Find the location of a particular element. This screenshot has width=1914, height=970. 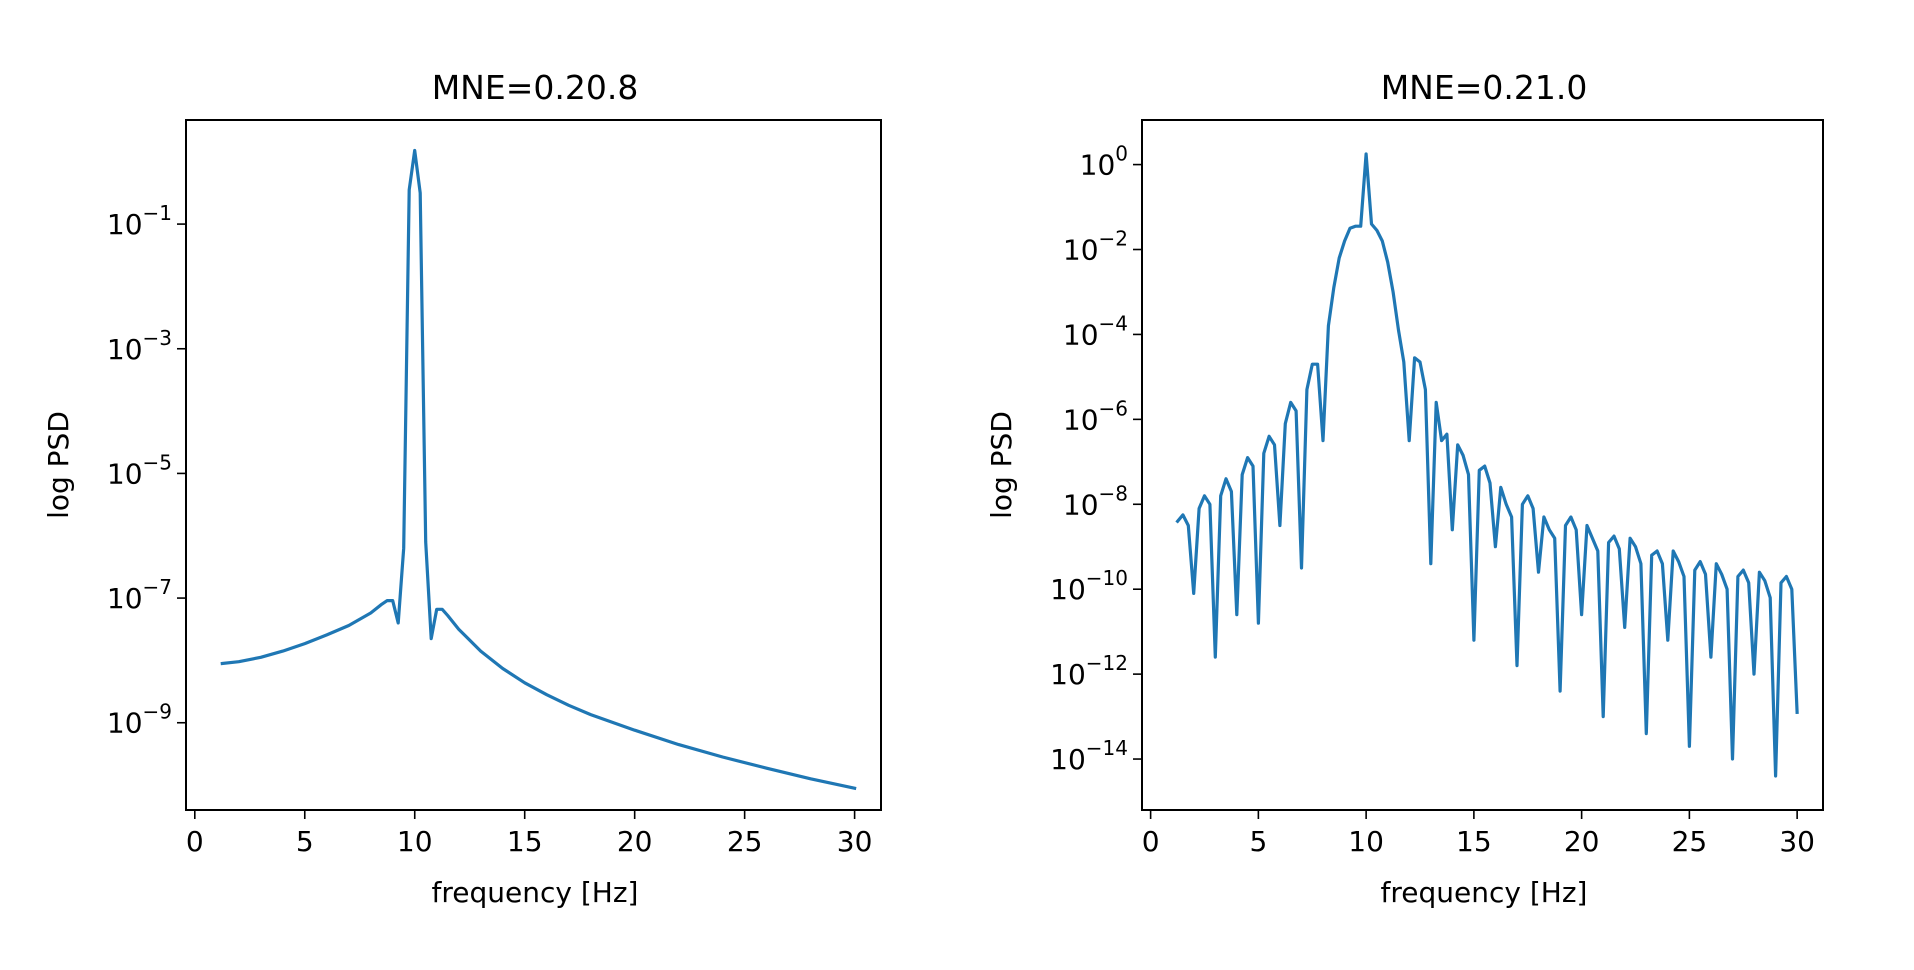

right-y-tick-exponent: −10 is located at coordinates (1107, 578).